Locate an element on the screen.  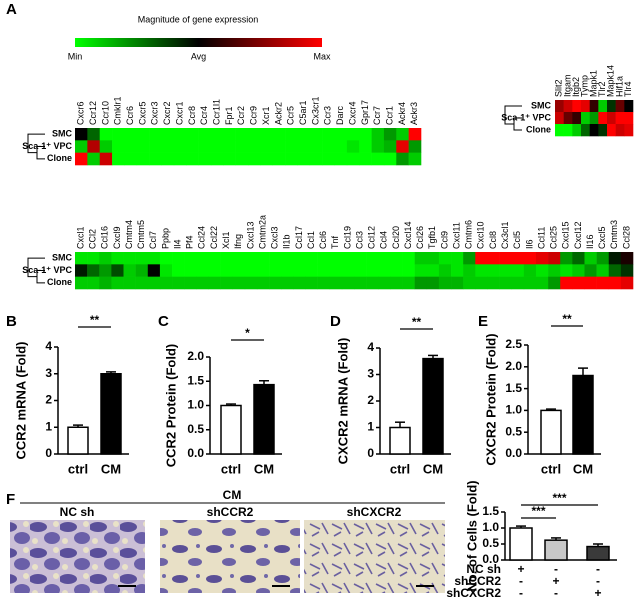
gene-label: Ccl8 is located at coordinates (493, 240).